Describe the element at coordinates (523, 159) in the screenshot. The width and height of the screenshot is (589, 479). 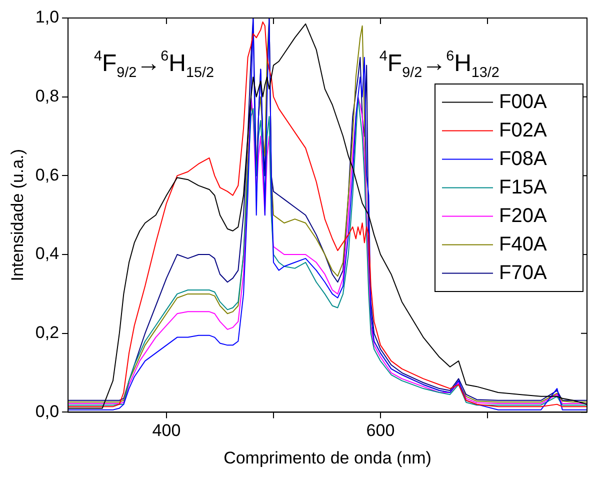
I see `legend-label: F08A` at that location.